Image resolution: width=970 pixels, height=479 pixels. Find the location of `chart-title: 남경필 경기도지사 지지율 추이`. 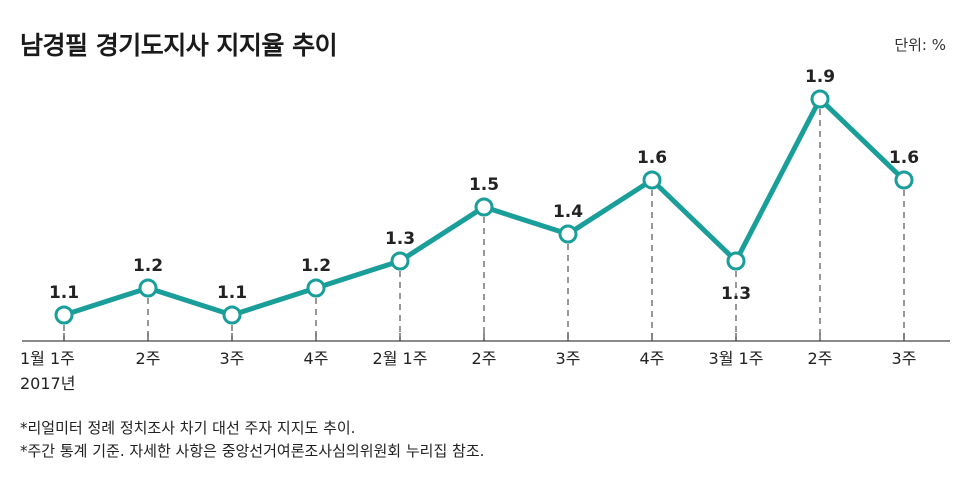

chart-title: 남경필 경기도지사 지지율 추이 is located at coordinates (179, 45).